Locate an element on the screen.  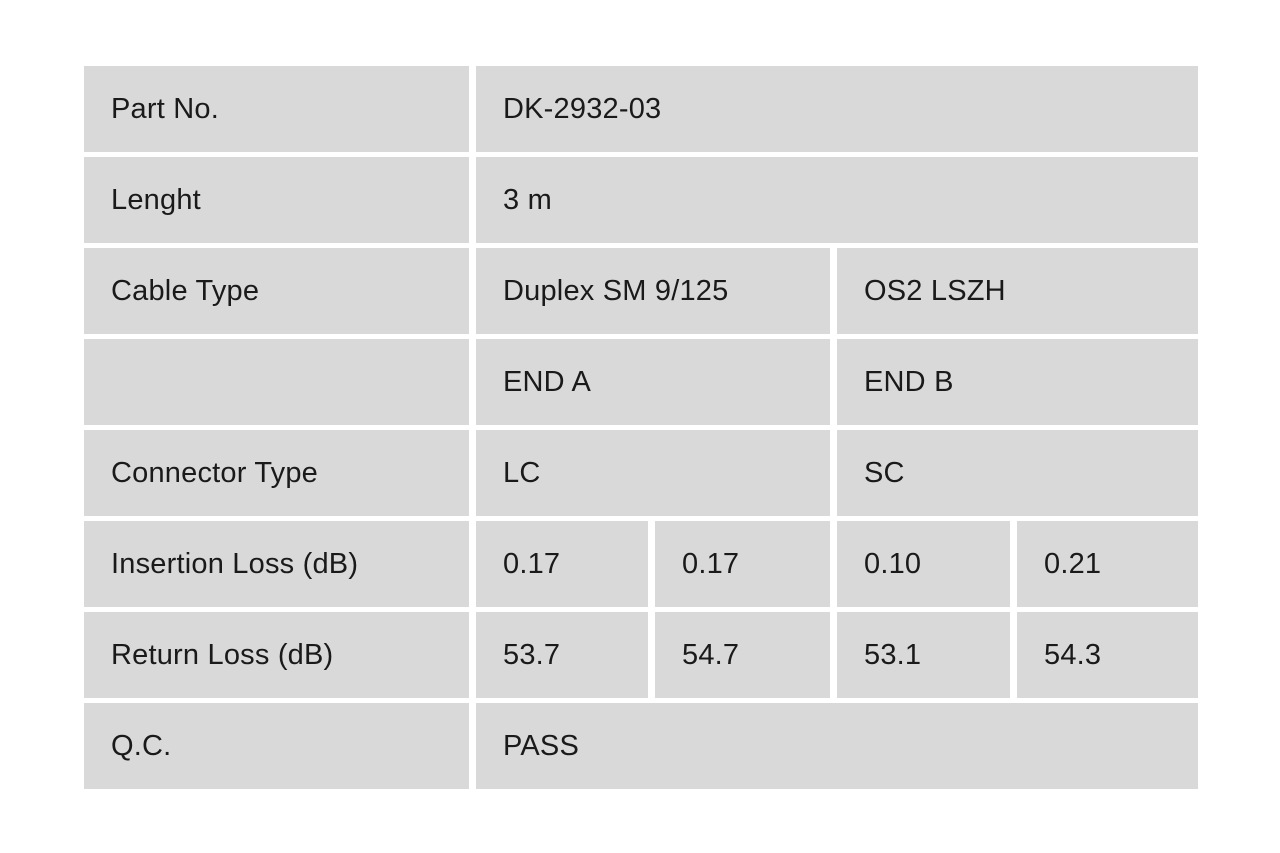
insertion-loss-label: Insertion Loss (dB) is located at coordinates (276, 564).